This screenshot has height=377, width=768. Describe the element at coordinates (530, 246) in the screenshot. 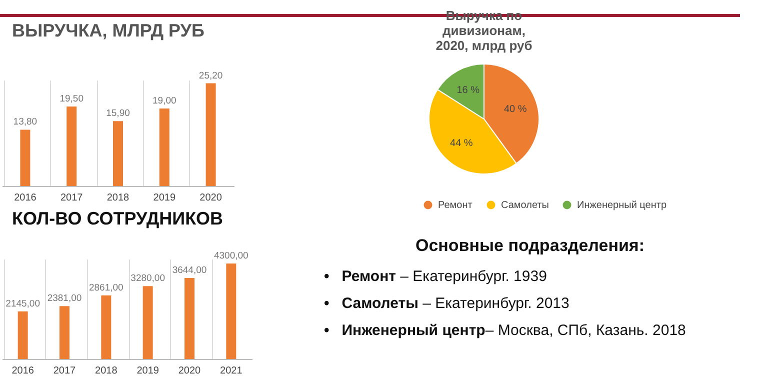

I see `text: Основные подразделения:` at that location.